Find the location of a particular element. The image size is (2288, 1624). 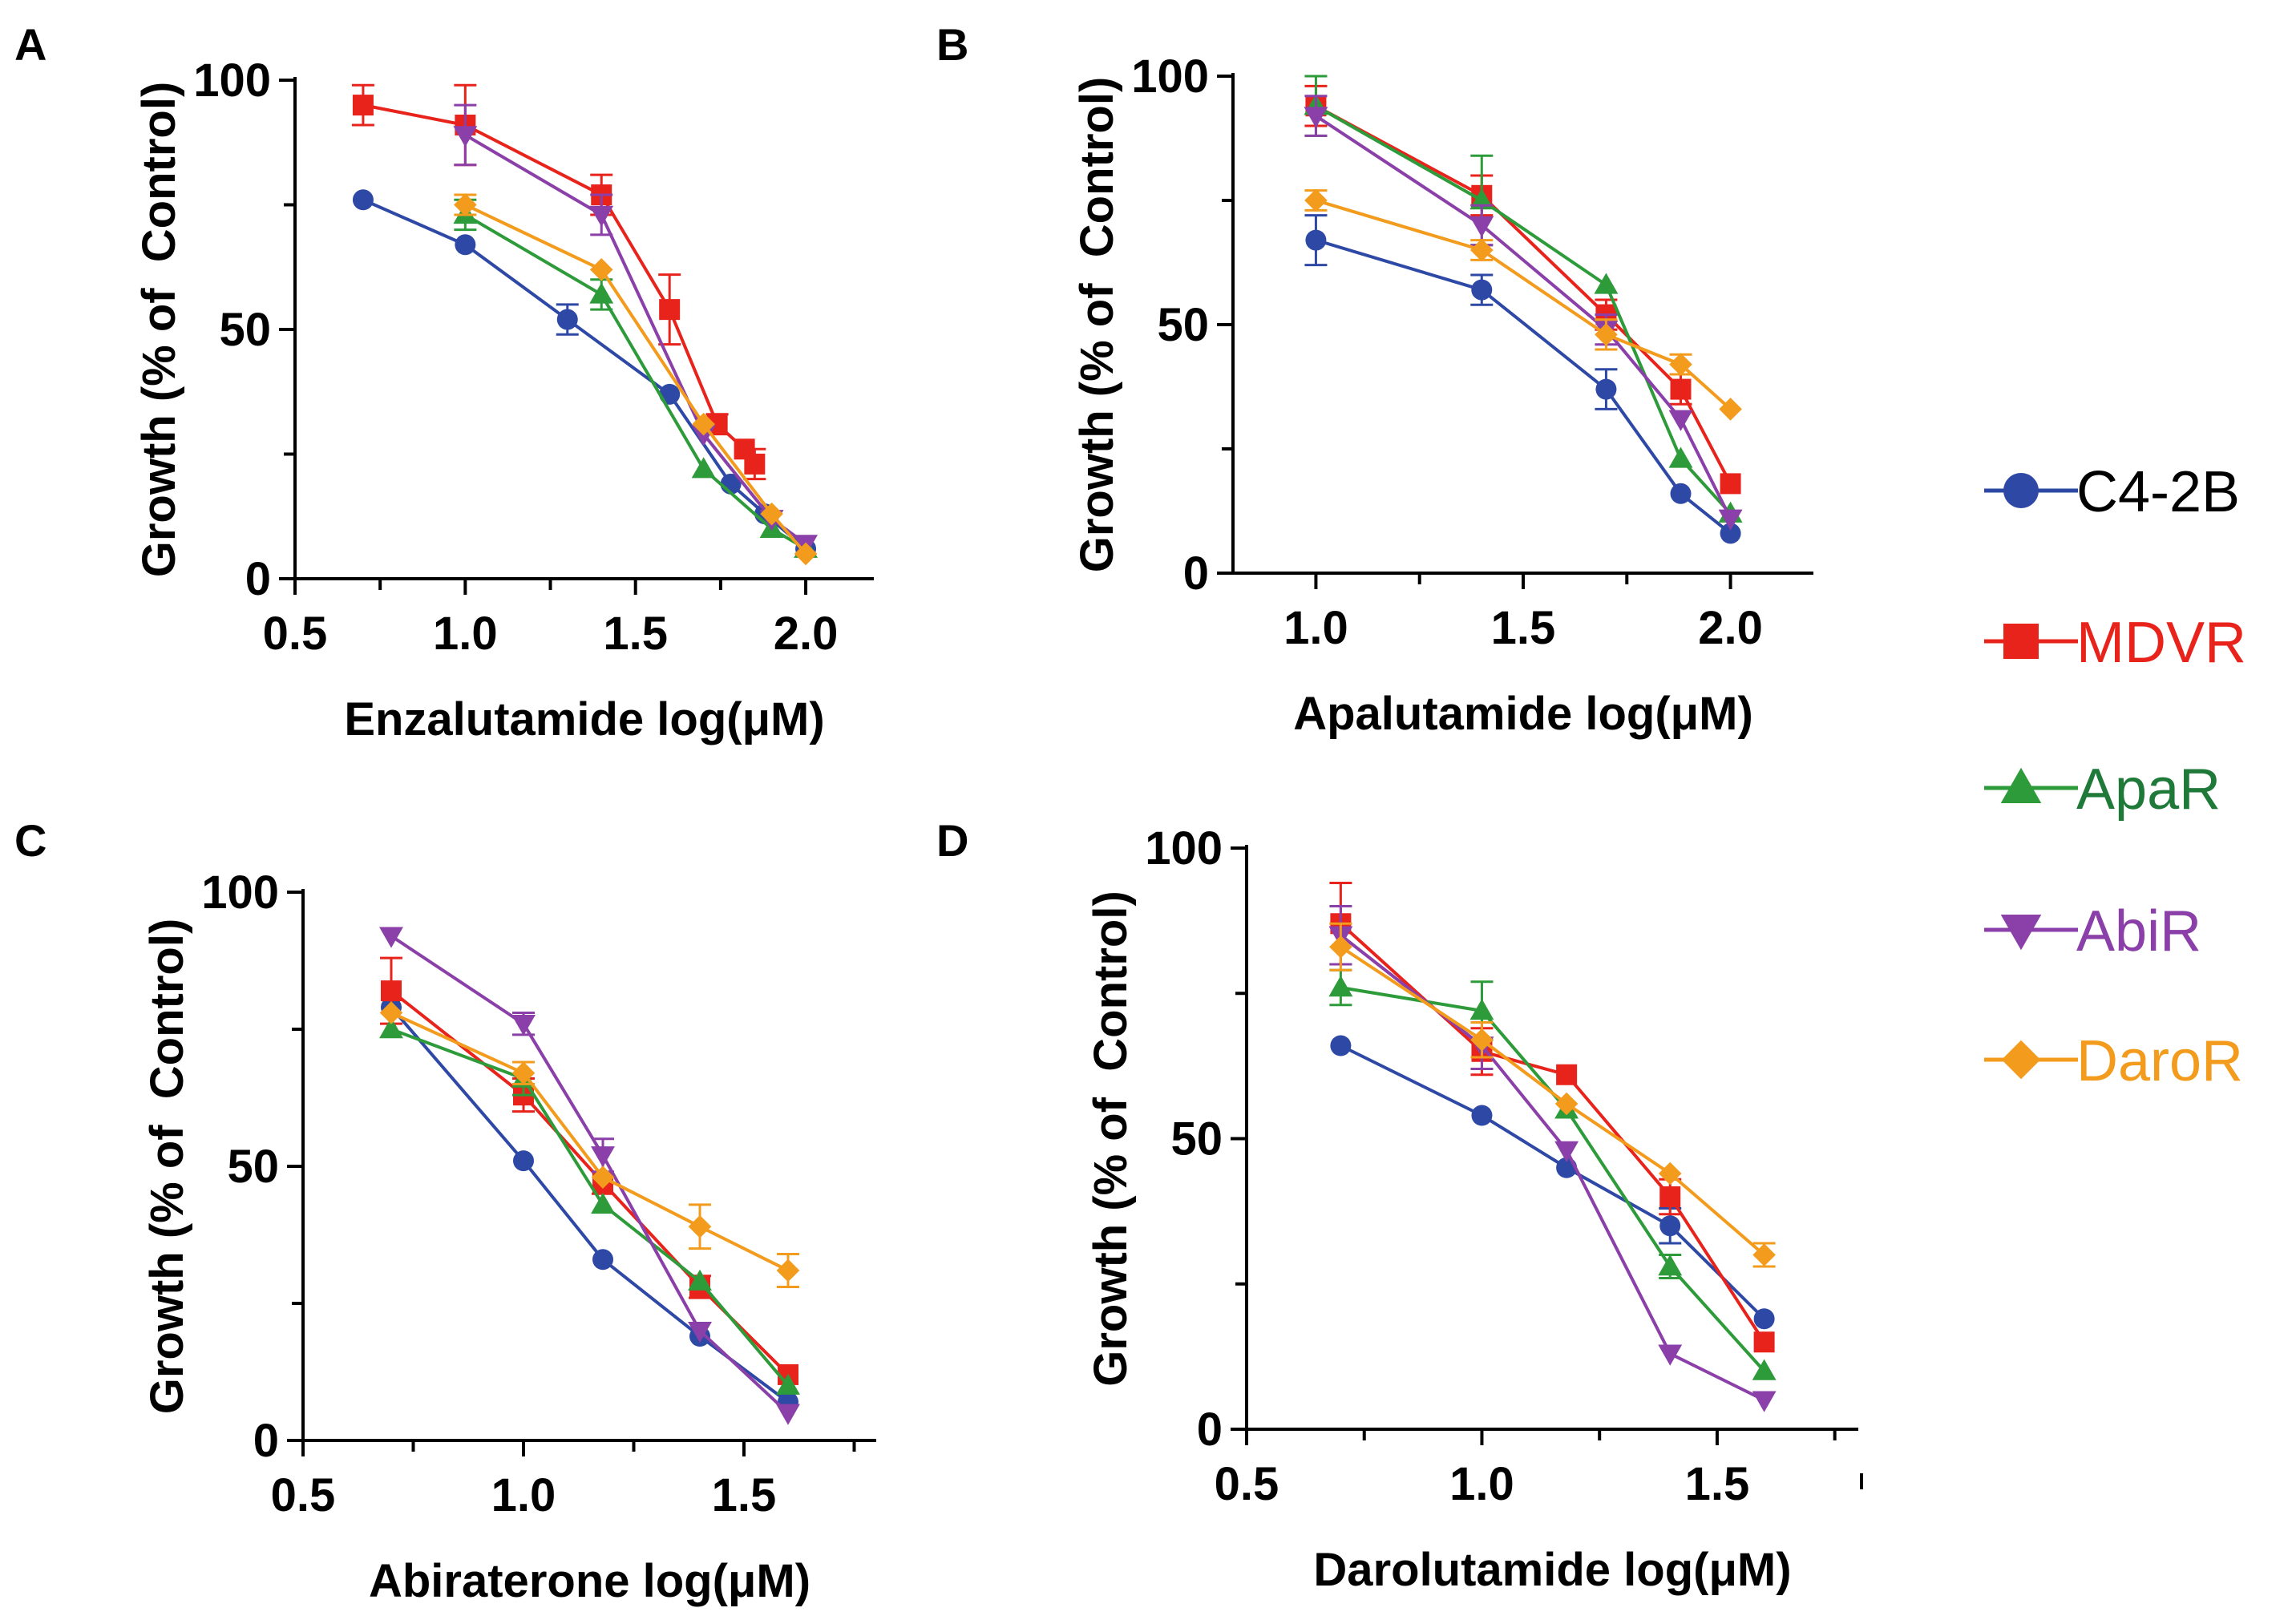

legend-item-daror: DaroR is located at coordinates (2113, 1061).